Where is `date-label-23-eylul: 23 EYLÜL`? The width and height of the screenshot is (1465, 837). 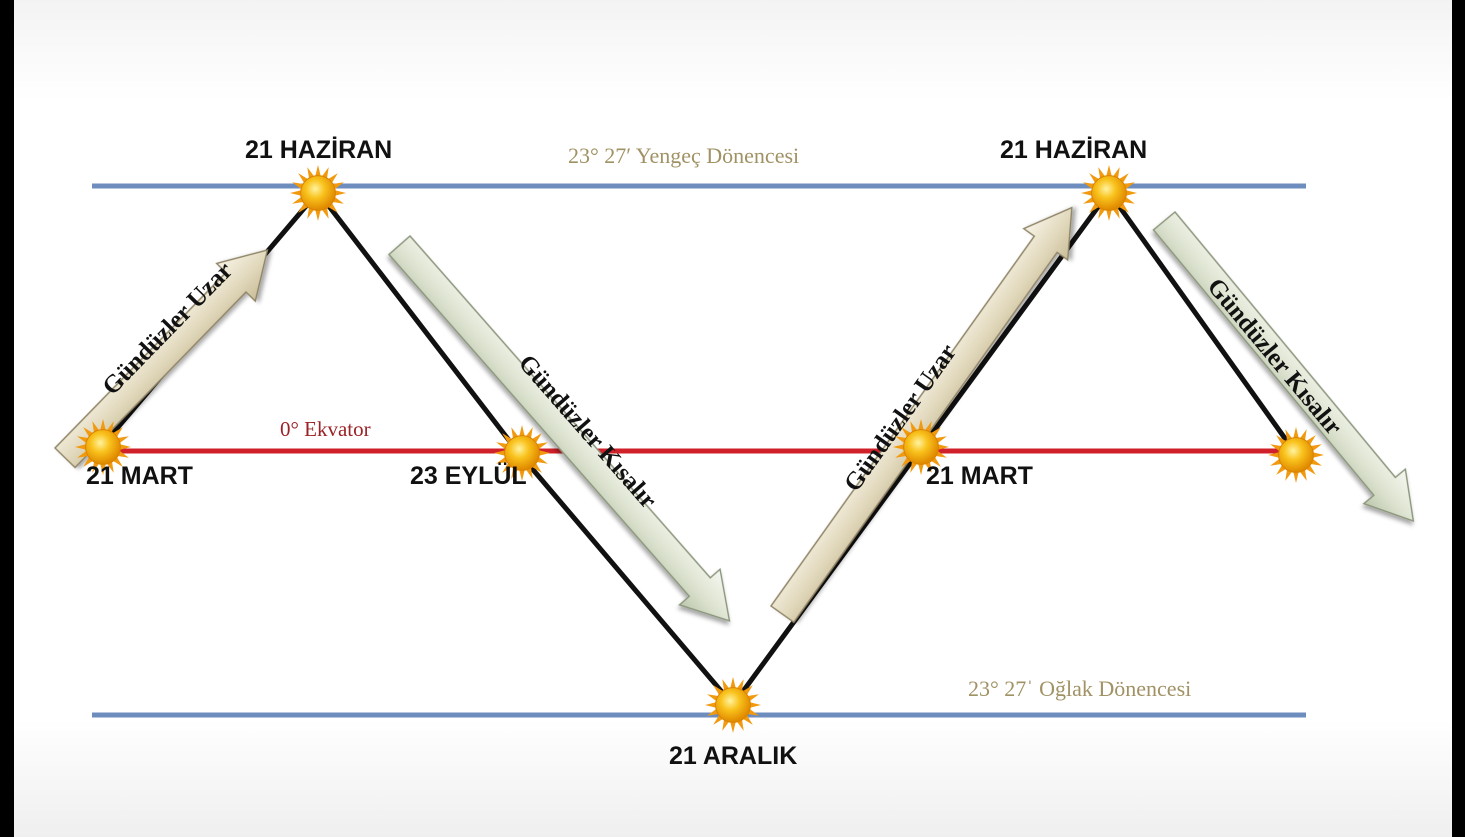
date-label-23-eylul: 23 EYLÜL is located at coordinates (468, 476).